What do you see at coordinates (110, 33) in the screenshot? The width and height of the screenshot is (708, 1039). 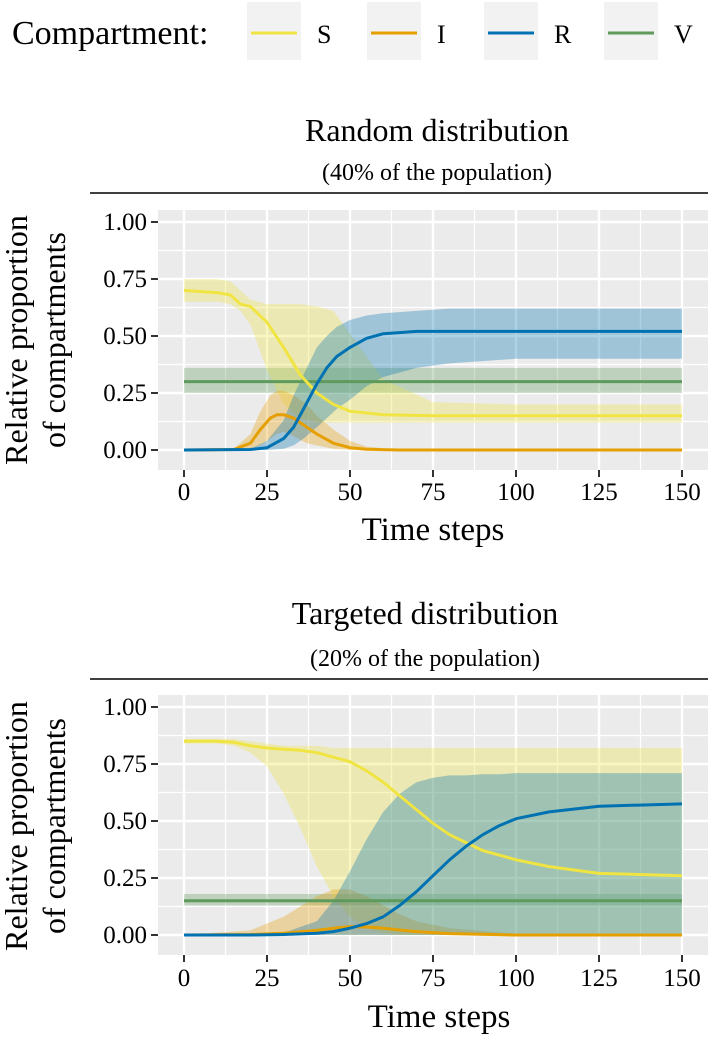 I see `legend-title: Compartment:` at bounding box center [110, 33].